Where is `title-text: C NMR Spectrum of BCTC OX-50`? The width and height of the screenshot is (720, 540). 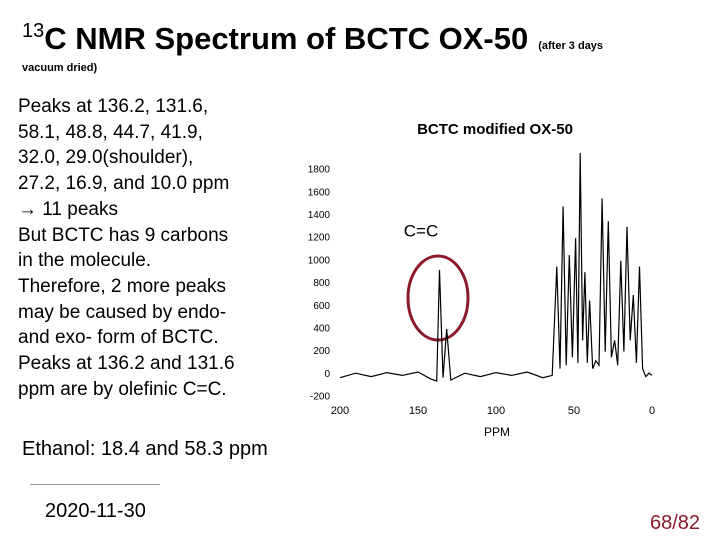
title-text: C NMR Spectrum of BCTC OX-50 is located at coordinates (286, 38).